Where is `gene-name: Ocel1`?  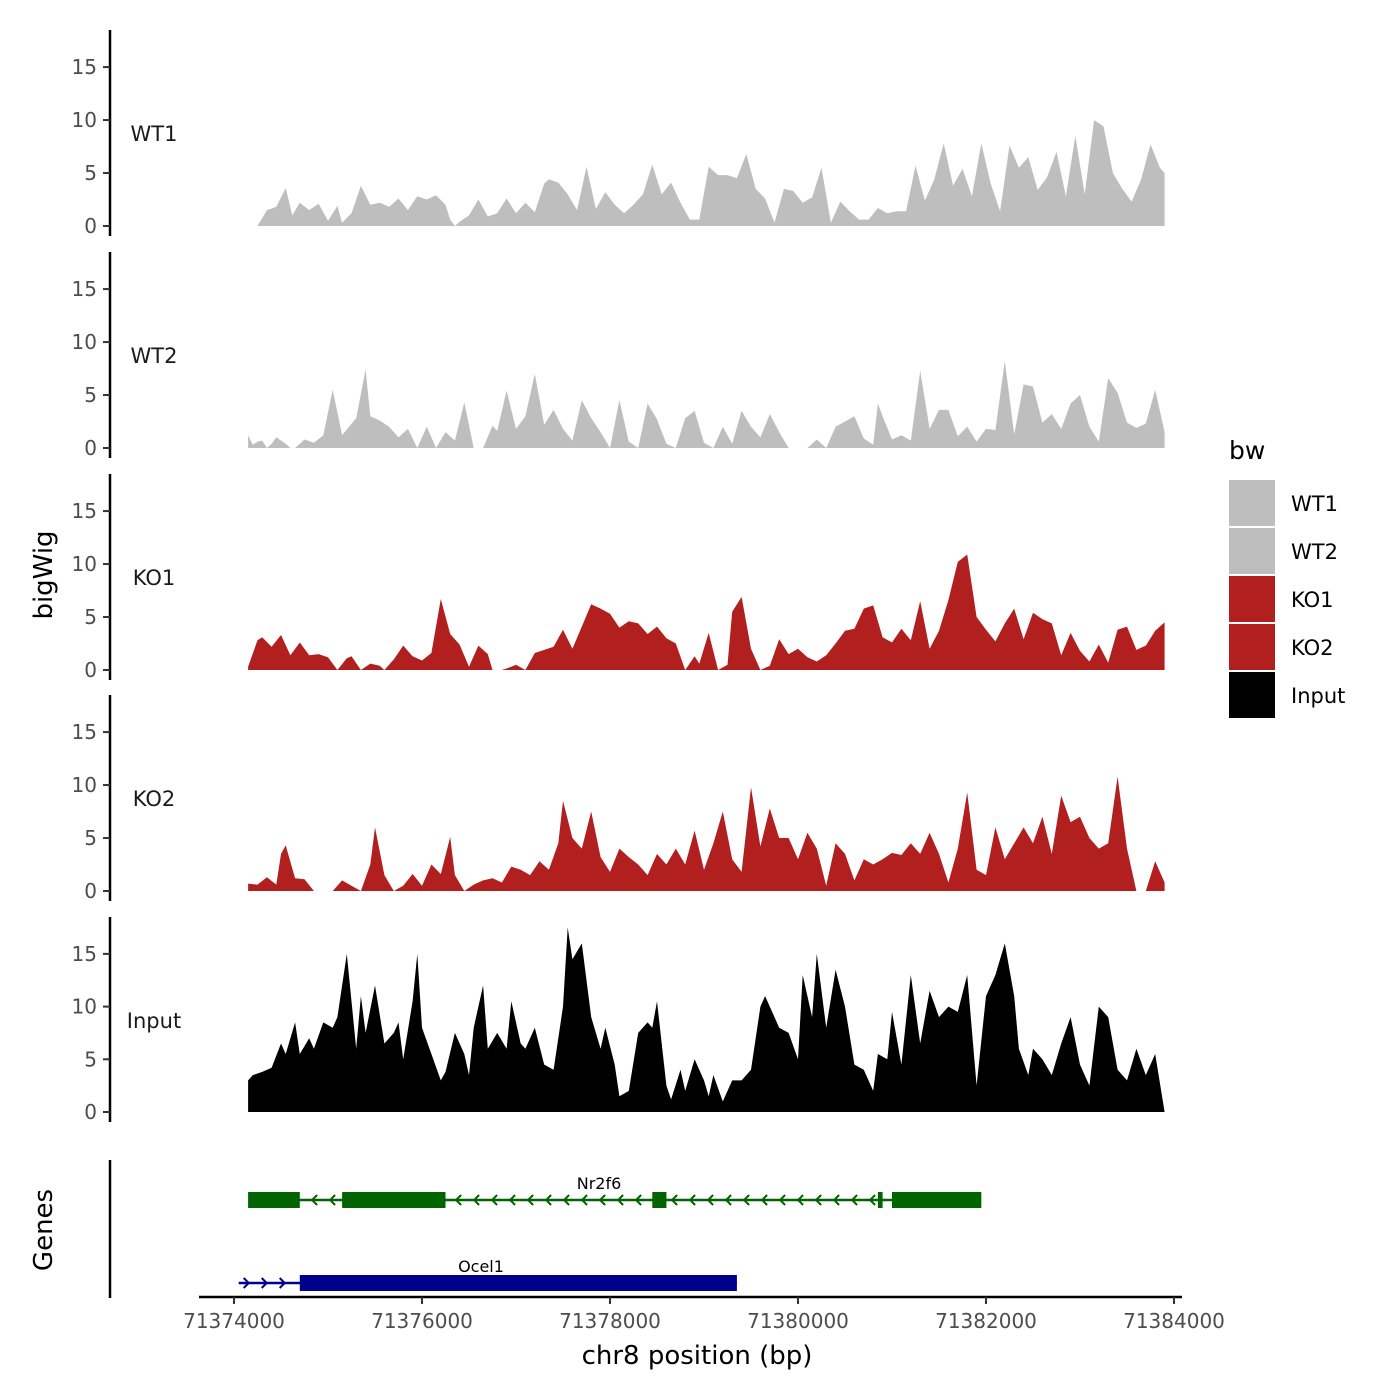
gene-name: Ocel1 is located at coordinates (481, 1266).